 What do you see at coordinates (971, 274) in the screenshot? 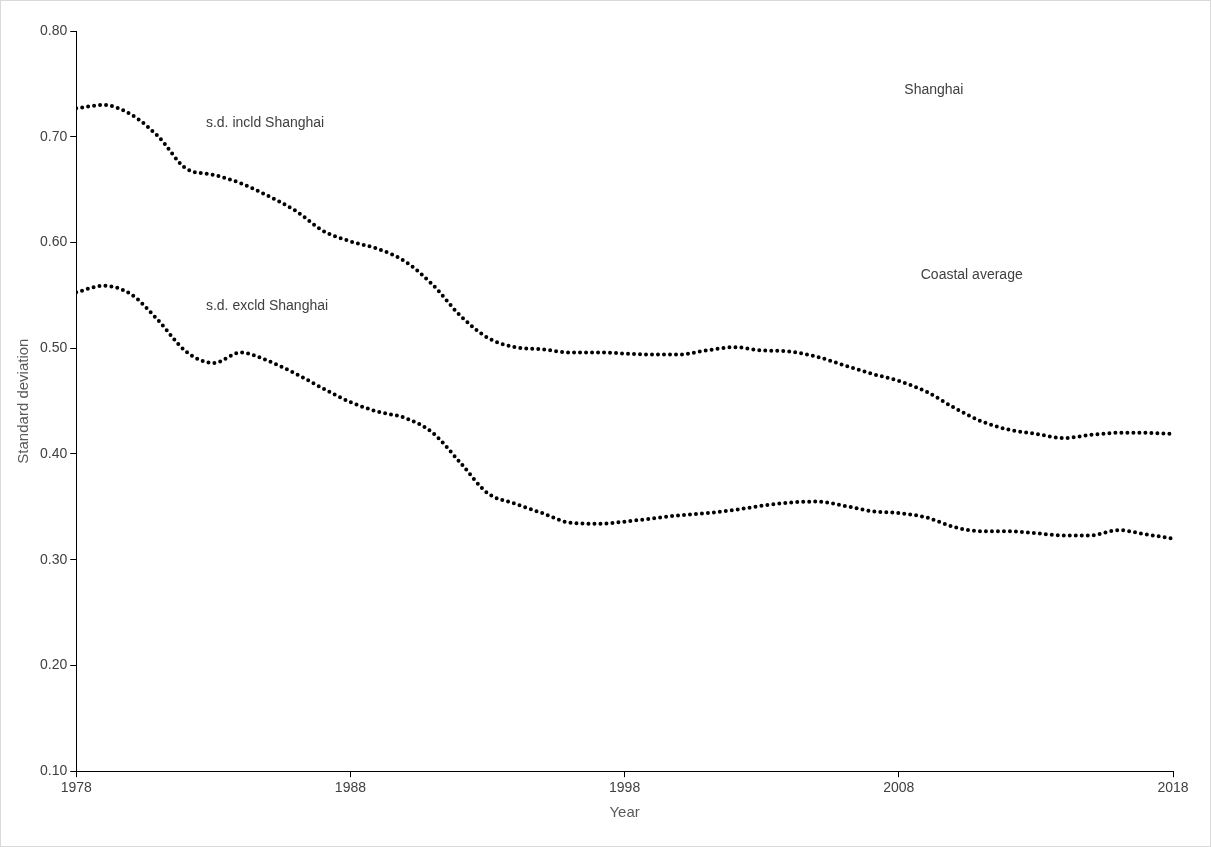
I see `annotation: Coastal average` at bounding box center [971, 274].